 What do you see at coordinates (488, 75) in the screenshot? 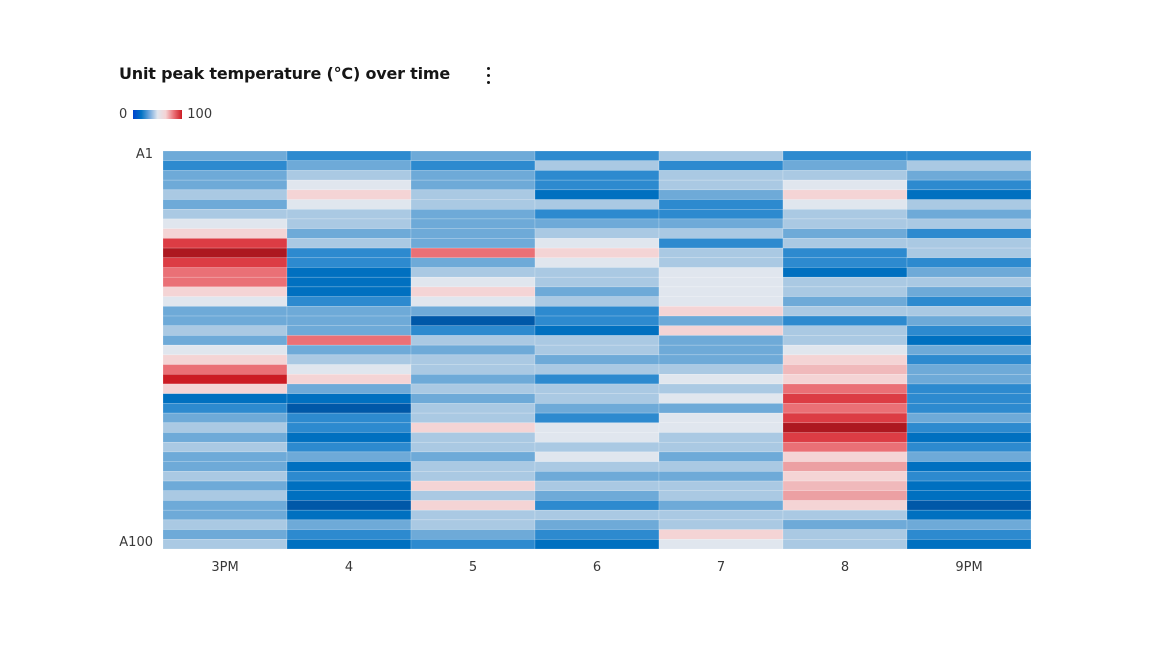
I see `overflow-menu-button` at bounding box center [488, 75].